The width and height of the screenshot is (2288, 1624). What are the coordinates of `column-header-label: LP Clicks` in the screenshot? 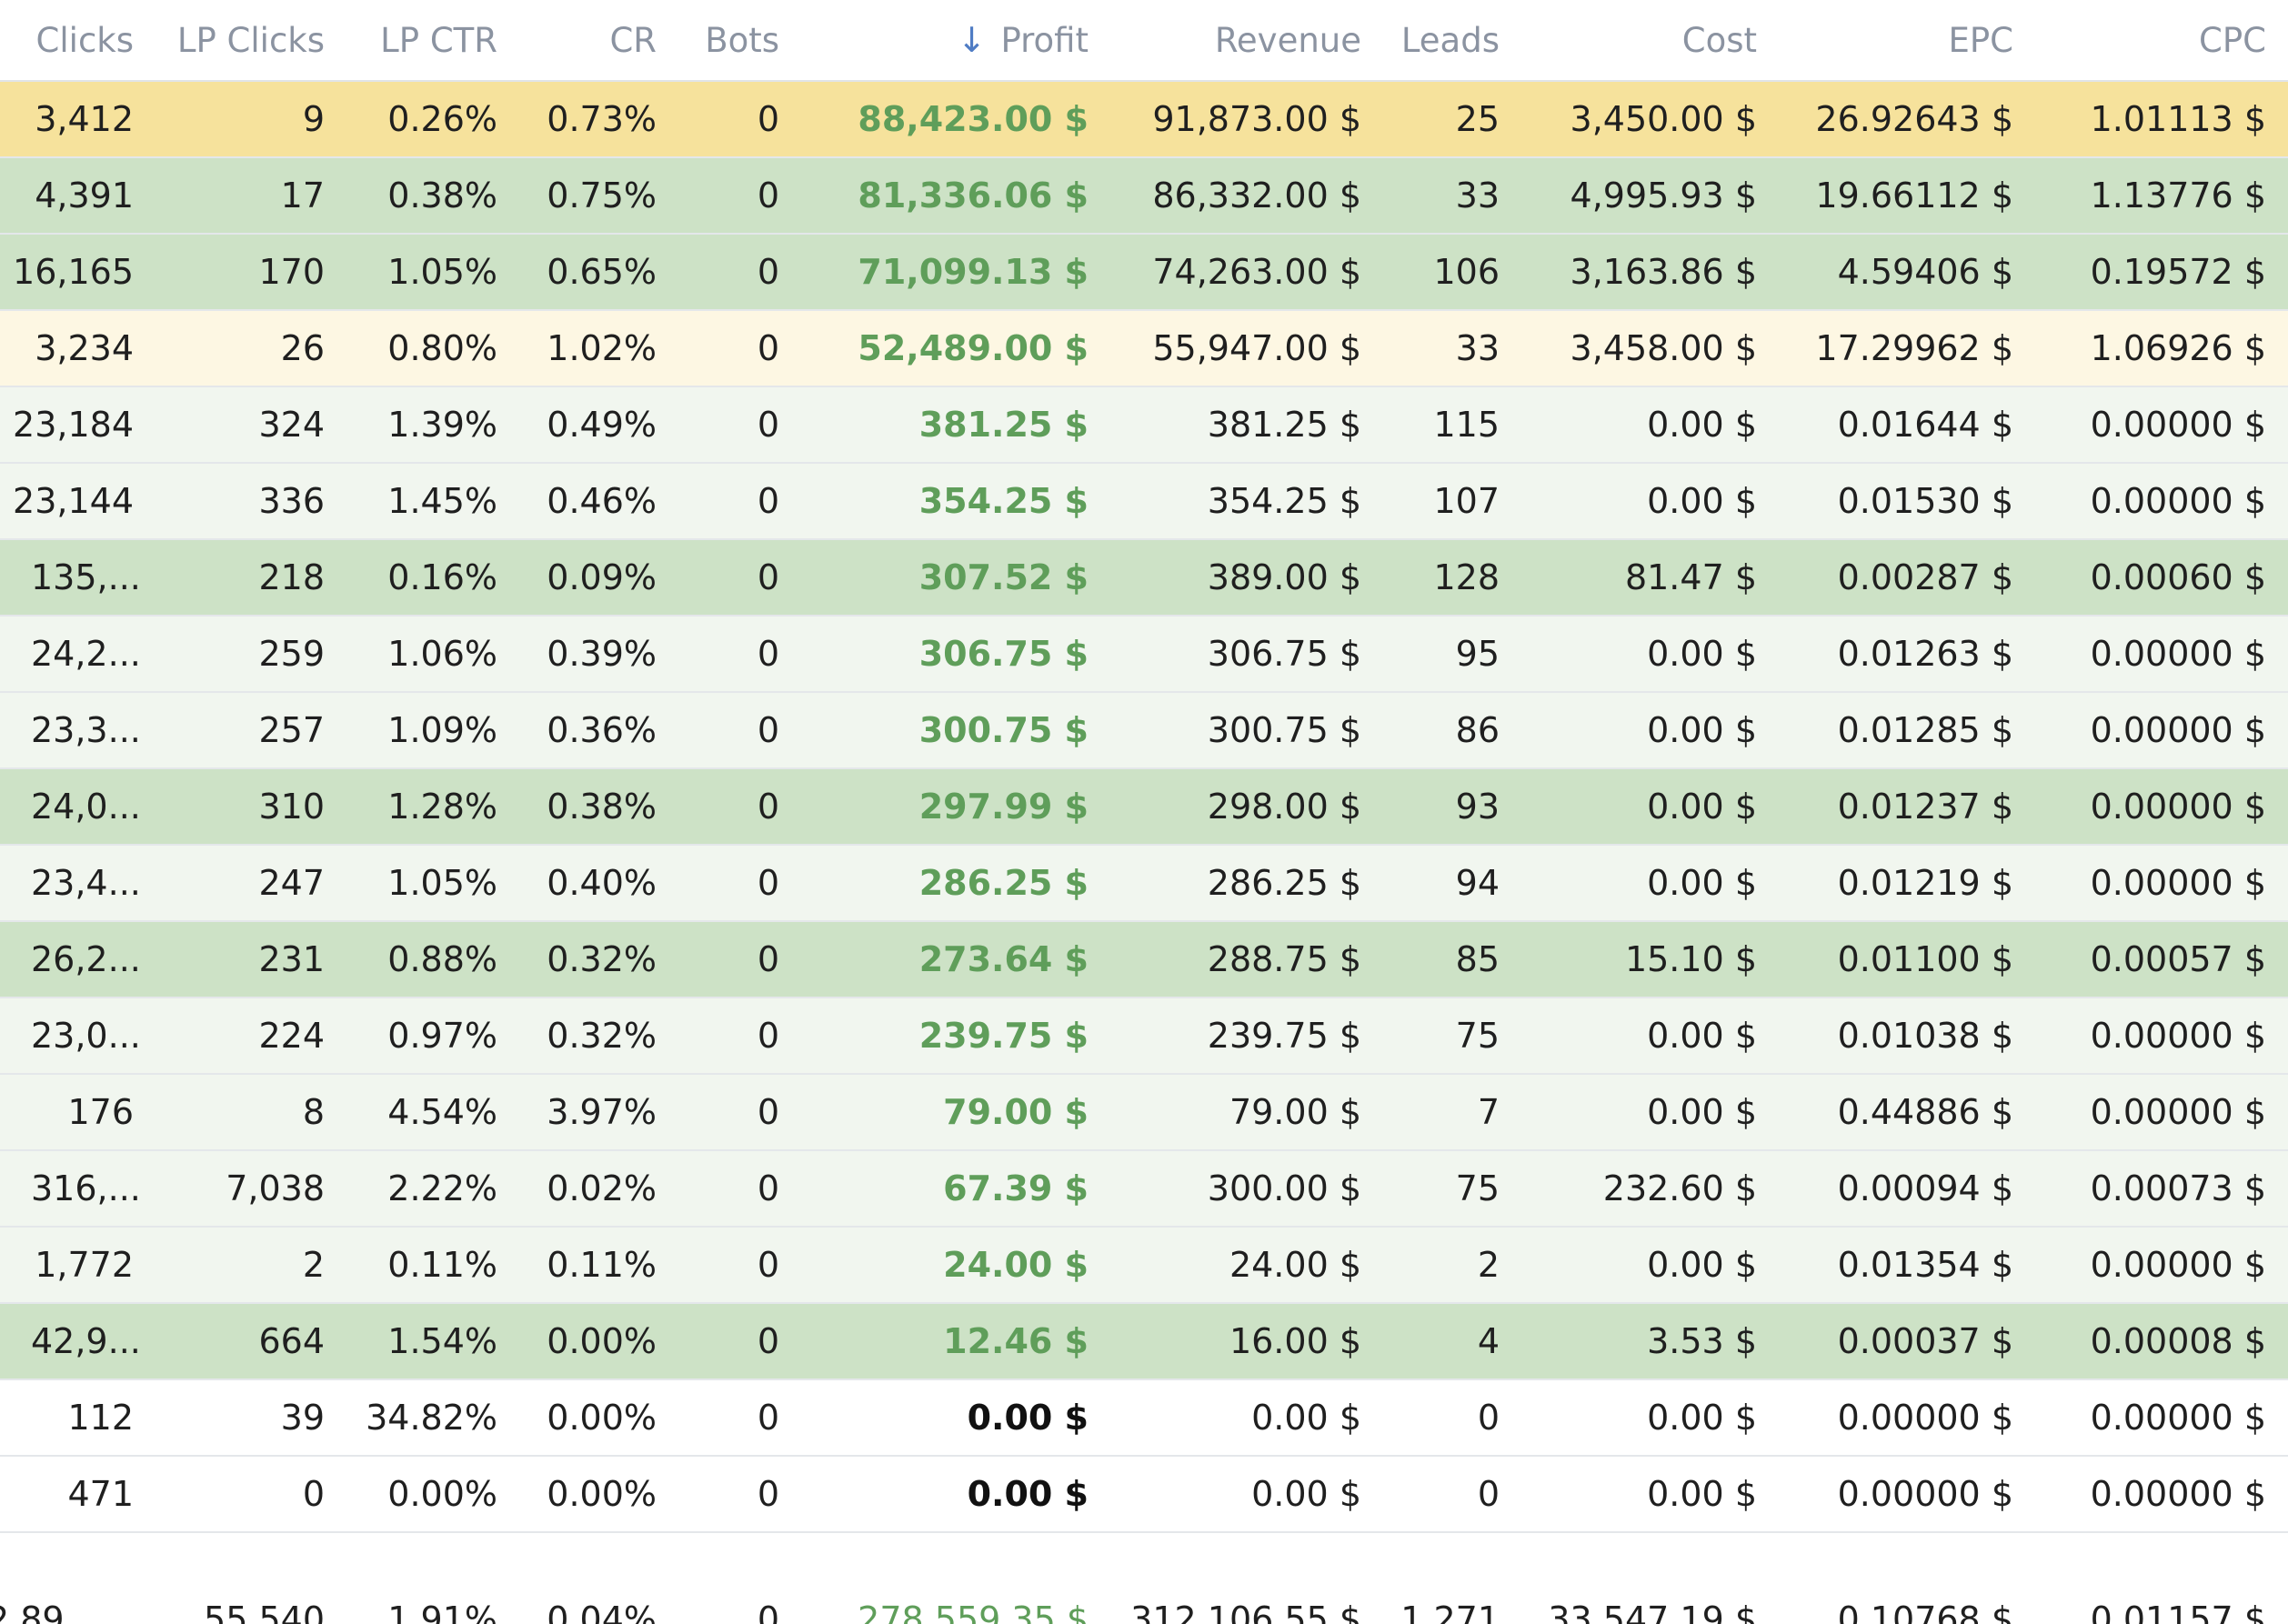 It's located at (250, 40).